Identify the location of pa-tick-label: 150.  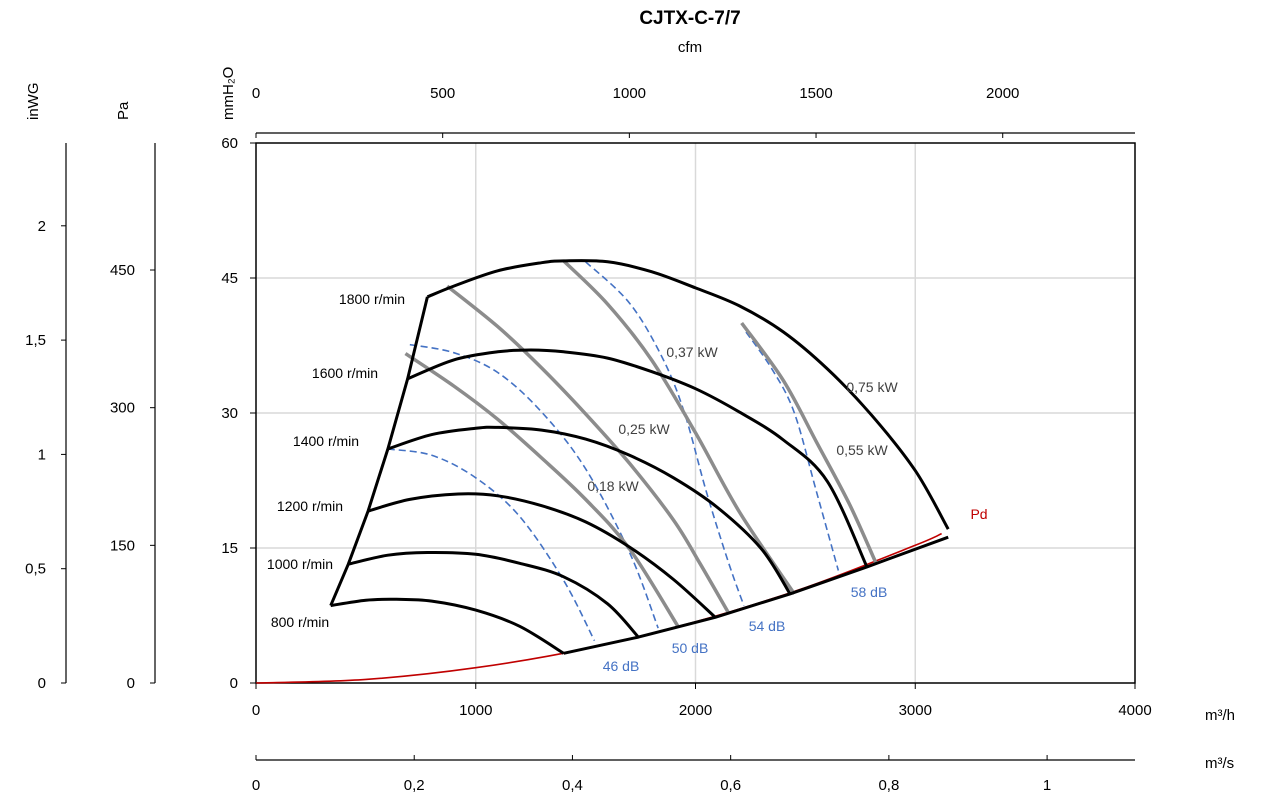
(122, 545).